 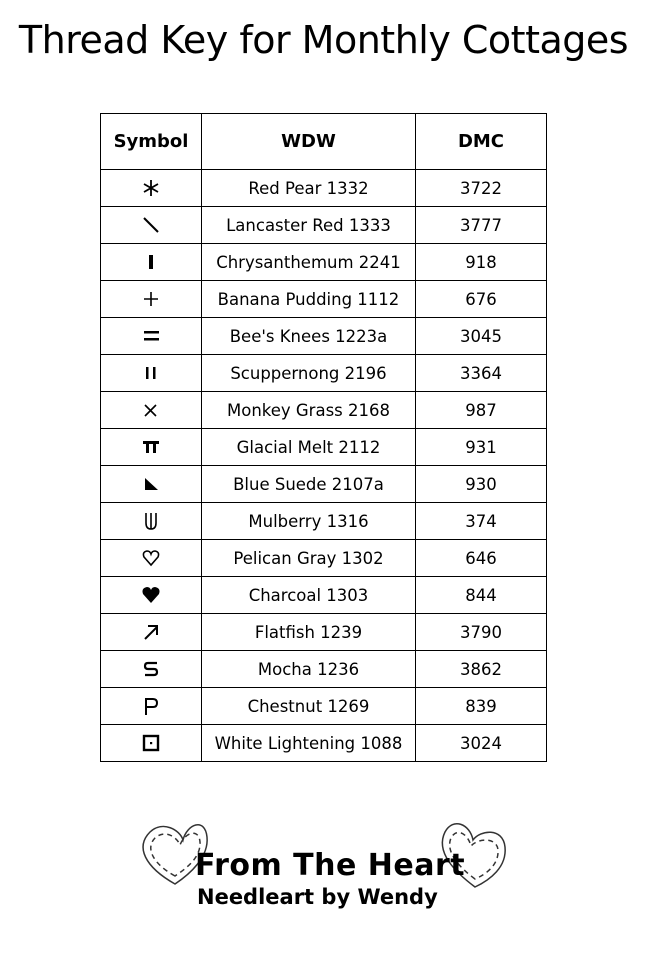 I want to click on dmc-cell: 646, so click(x=481, y=558).